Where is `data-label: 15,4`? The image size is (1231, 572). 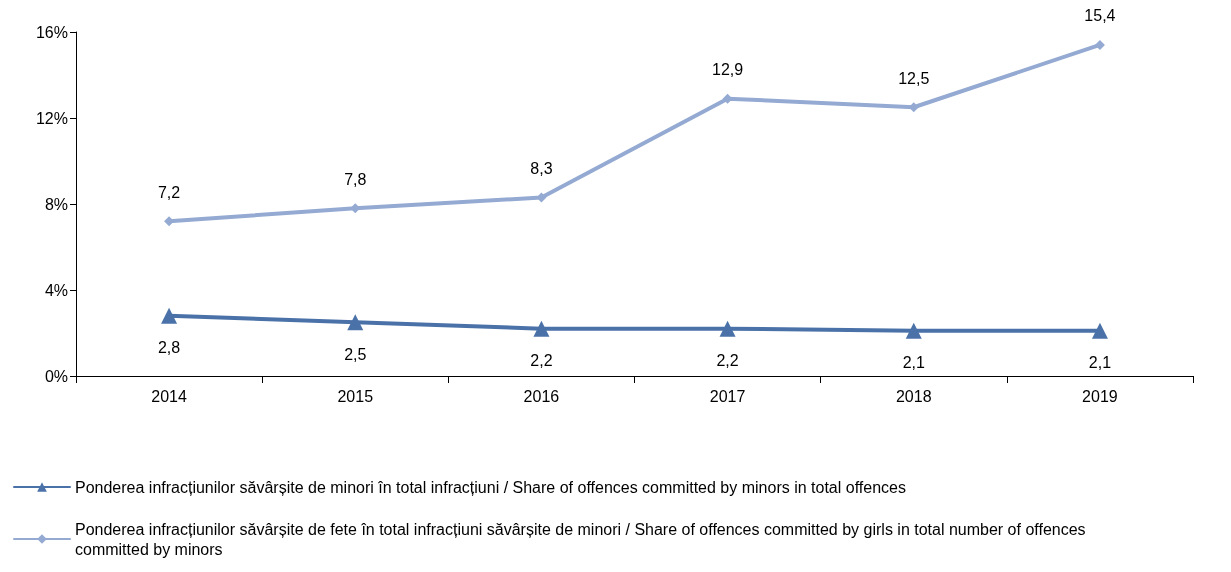 data-label: 15,4 is located at coordinates (1100, 16).